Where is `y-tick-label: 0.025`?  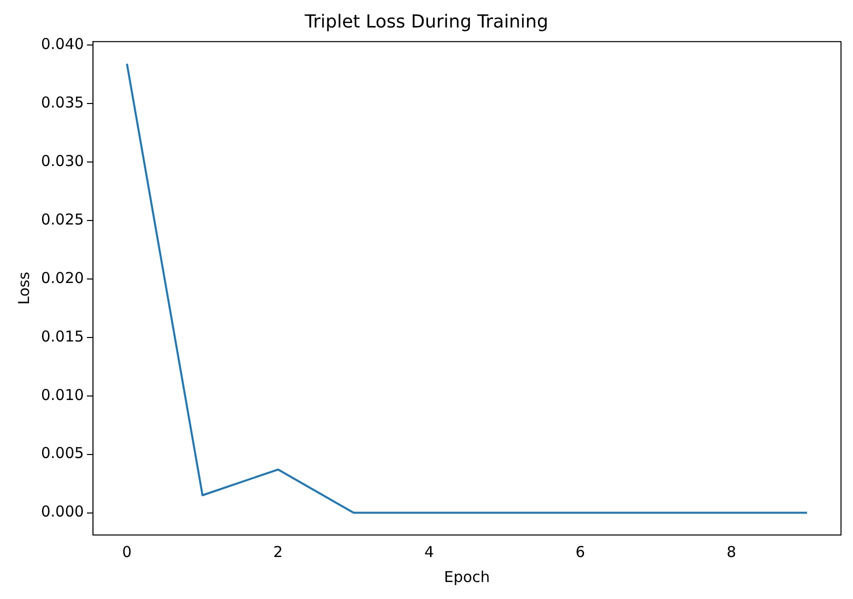 y-tick-label: 0.025 is located at coordinates (62, 219).